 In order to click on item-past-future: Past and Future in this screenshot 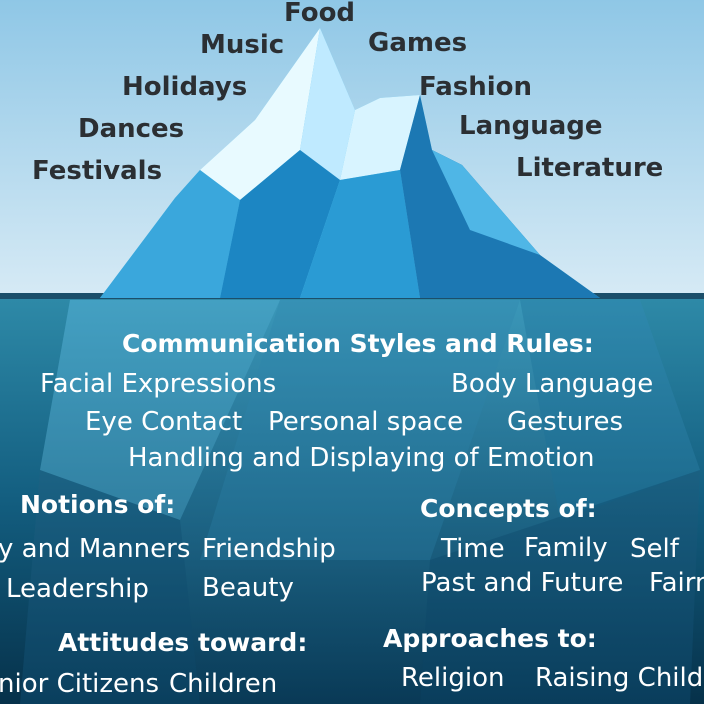, I will do `click(522, 583)`.